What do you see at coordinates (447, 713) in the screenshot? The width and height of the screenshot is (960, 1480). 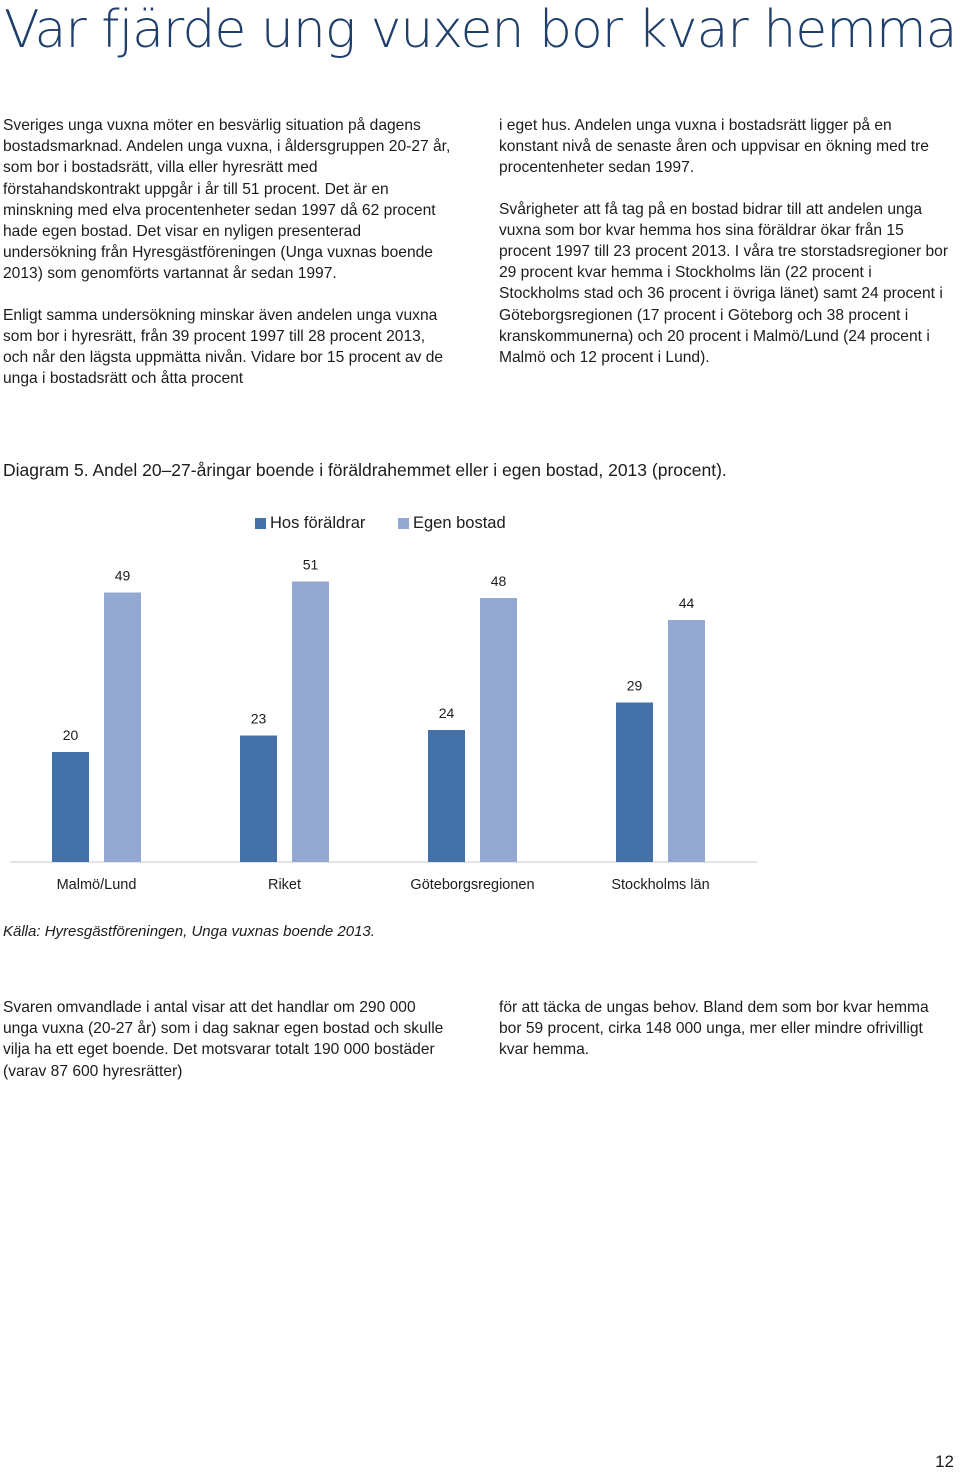 I see `data-label: 24` at bounding box center [447, 713].